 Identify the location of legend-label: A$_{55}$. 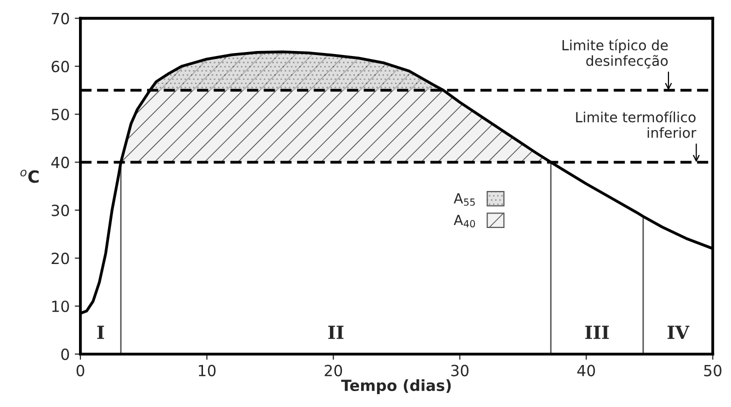
(464, 199).